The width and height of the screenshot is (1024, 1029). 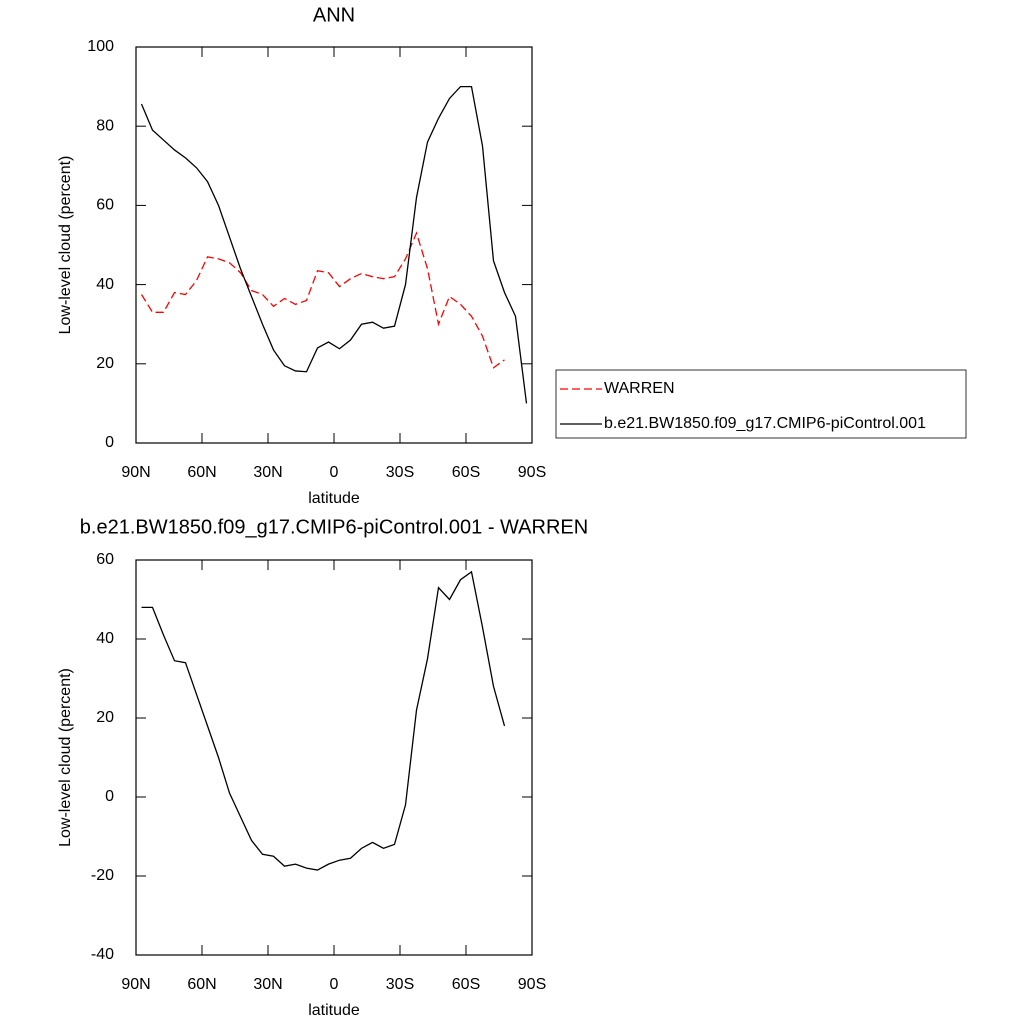 I want to click on y-tick-label: 80, so click(x=105, y=125).